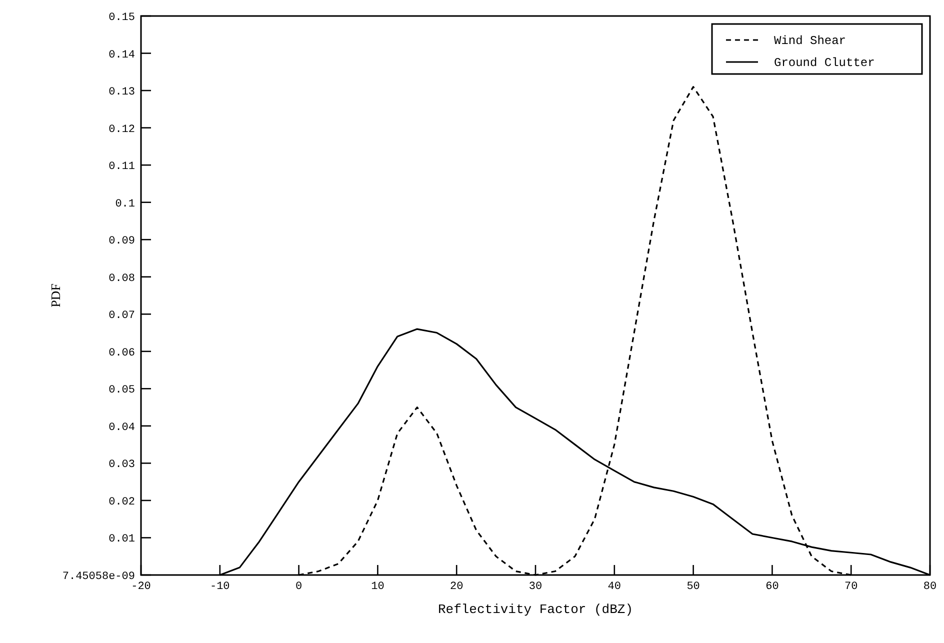 The height and width of the screenshot is (643, 944). I want to click on x-tick-label: 70, so click(851, 587).